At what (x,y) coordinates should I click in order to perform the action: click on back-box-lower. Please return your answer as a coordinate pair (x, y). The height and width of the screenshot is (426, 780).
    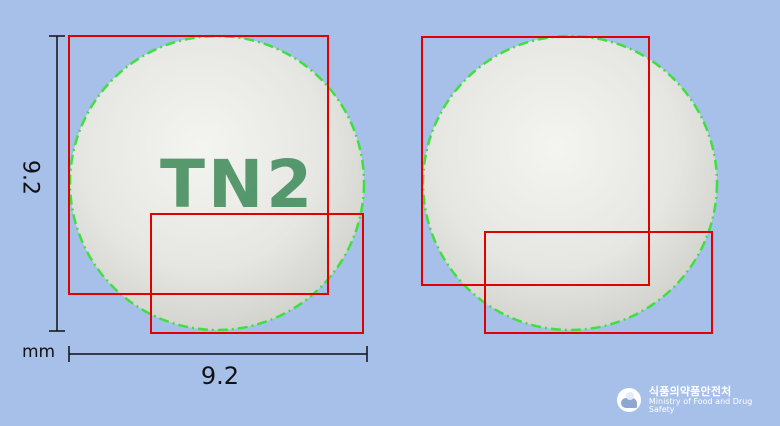
    Looking at the image, I should click on (598, 282).